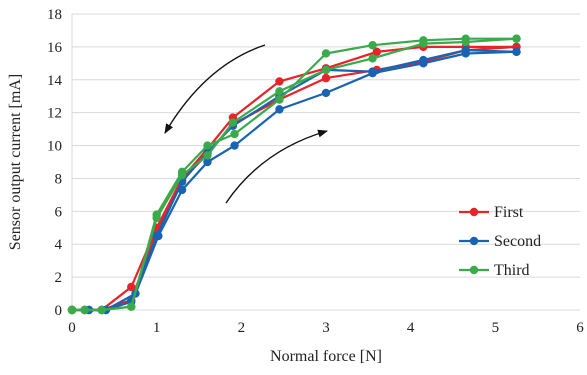  What do you see at coordinates (54, 147) in the screenshot?
I see `y-tick-label-10: 10` at bounding box center [54, 147].